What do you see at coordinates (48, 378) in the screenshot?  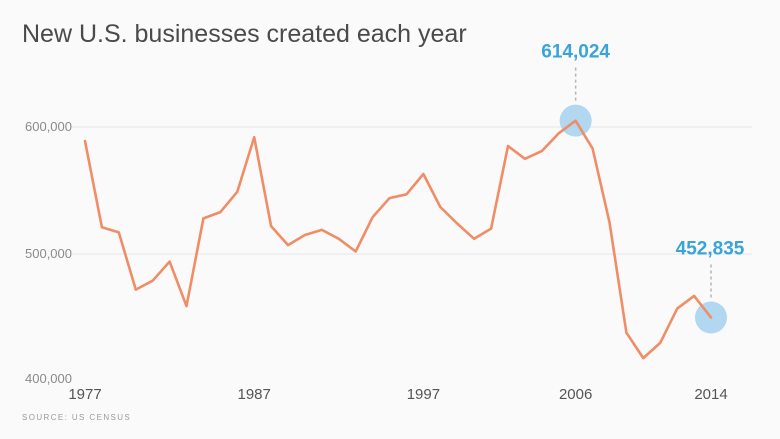 I see `y-tick-label-400000: 400,000` at bounding box center [48, 378].